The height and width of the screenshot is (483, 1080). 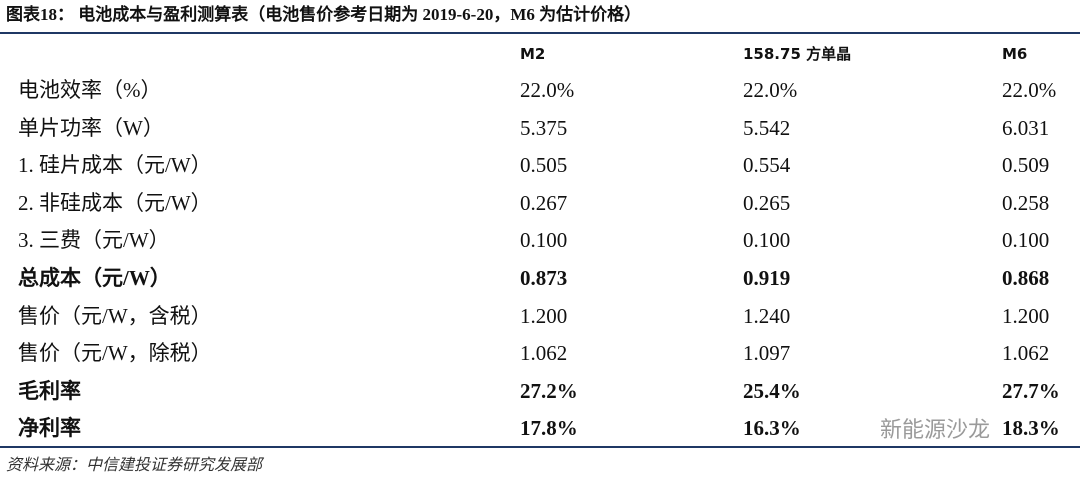 What do you see at coordinates (115, 202) in the screenshot?
I see `row-label: 2. 非硅成本（元/W）` at bounding box center [115, 202].